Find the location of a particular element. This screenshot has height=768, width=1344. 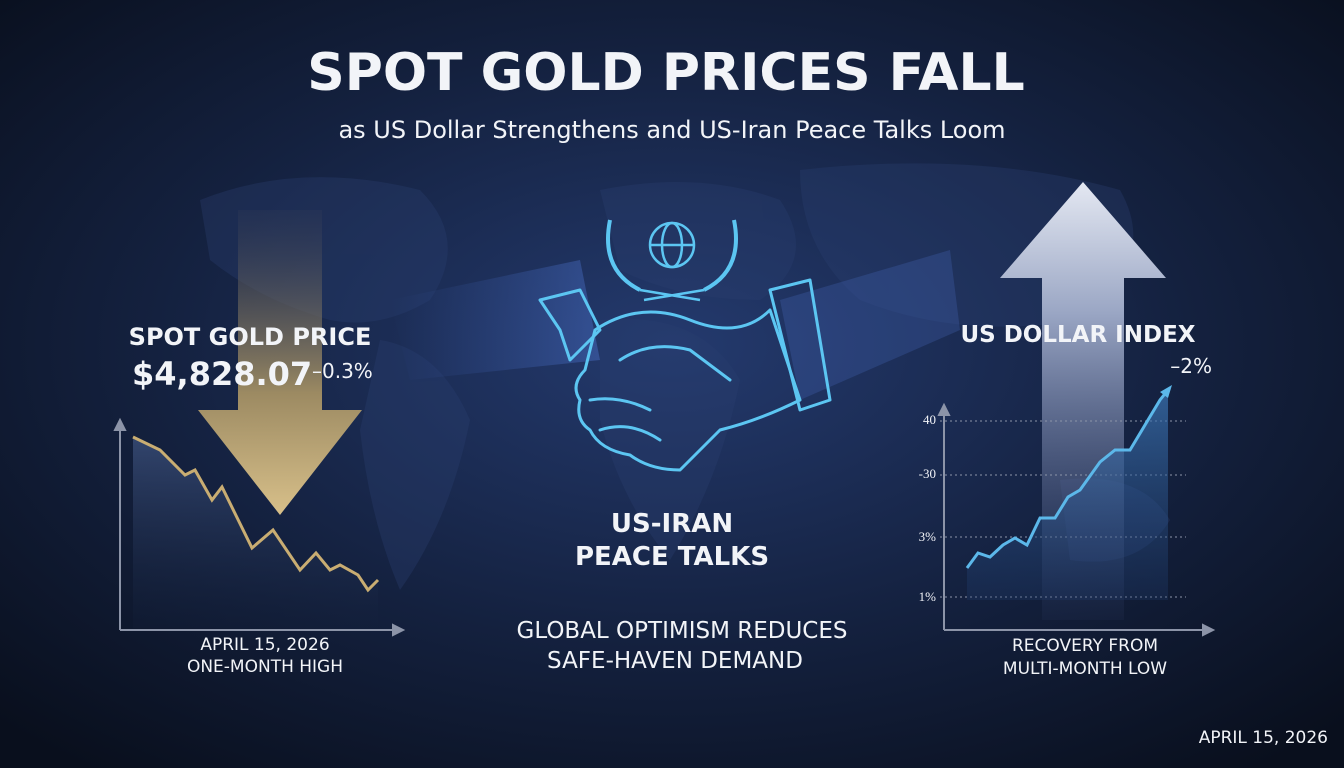

gold-label: SPOT GOLD PRICE is located at coordinates (250, 337).